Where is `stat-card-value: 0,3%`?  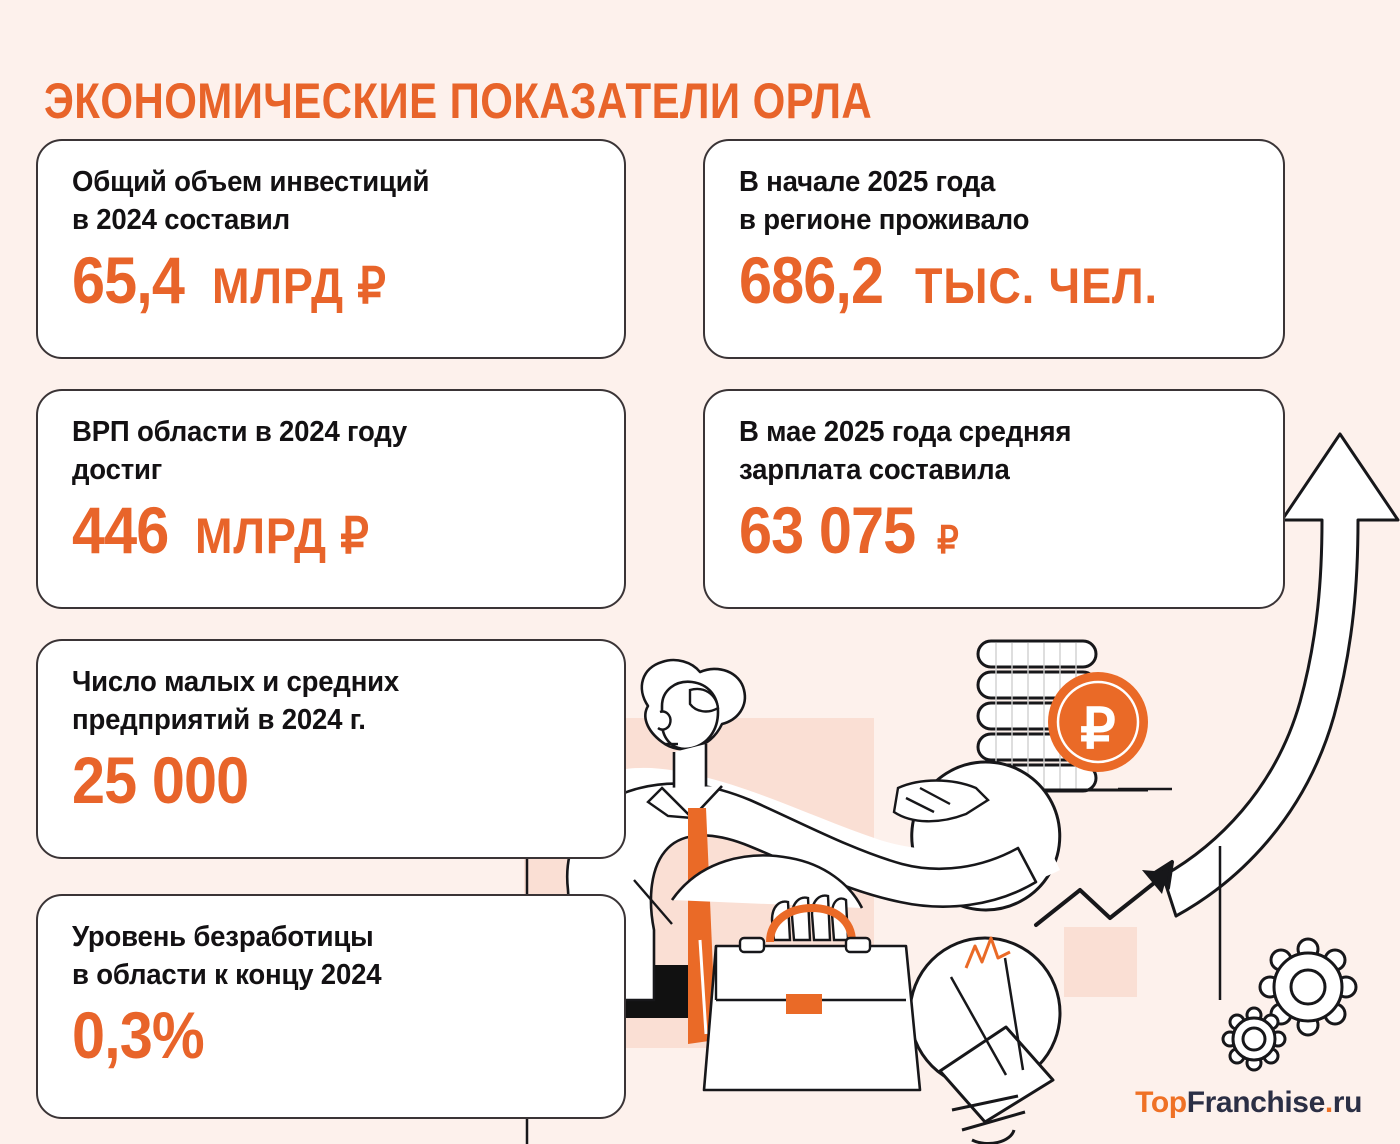 stat-card-value: 0,3% is located at coordinates (138, 1035).